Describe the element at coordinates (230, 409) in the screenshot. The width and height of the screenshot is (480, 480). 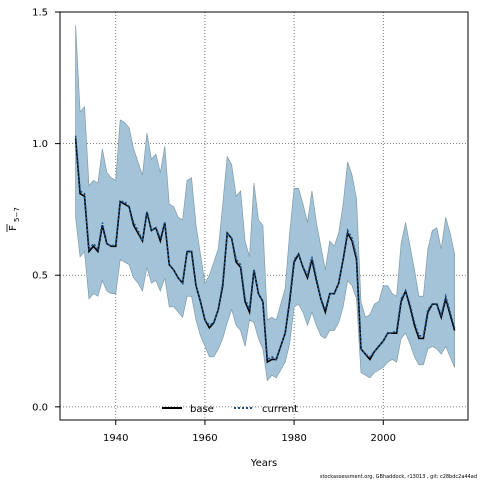
I see `legend: base current` at that location.